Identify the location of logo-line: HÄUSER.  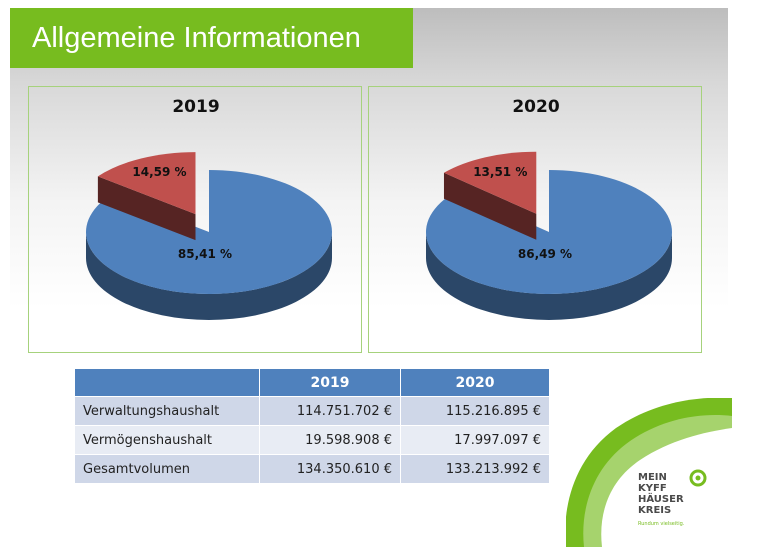
(661, 499).